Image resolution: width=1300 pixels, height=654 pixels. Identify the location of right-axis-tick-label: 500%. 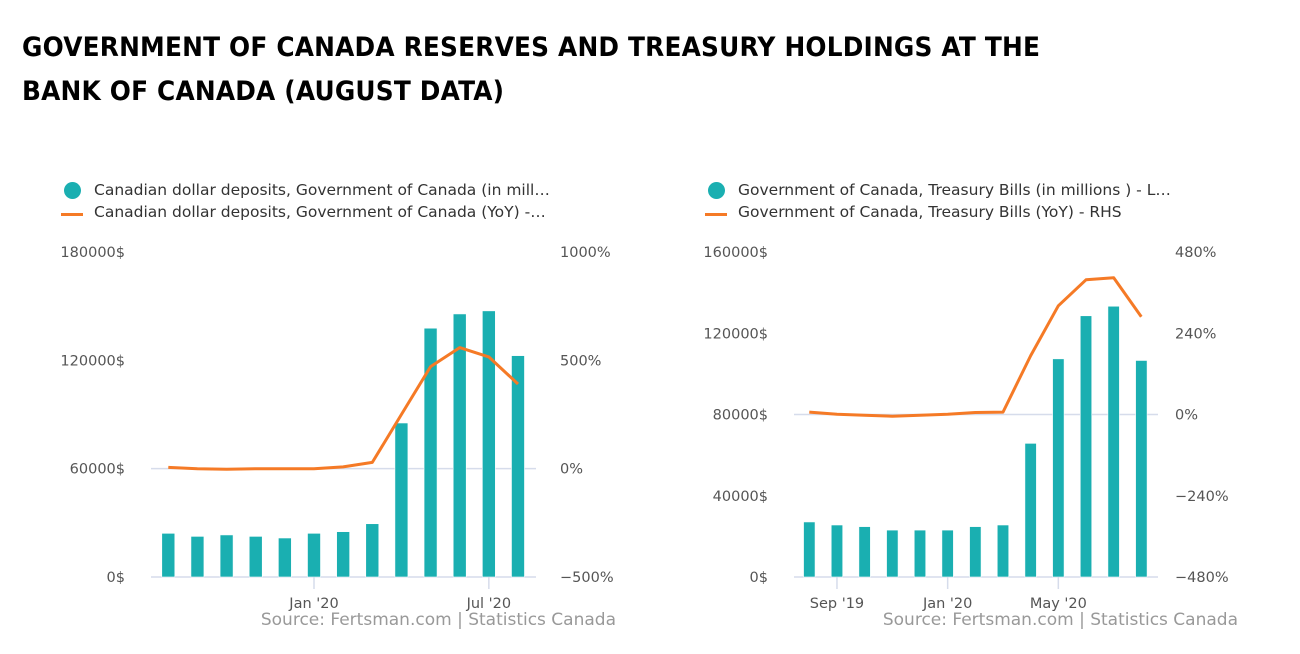
(580, 361).